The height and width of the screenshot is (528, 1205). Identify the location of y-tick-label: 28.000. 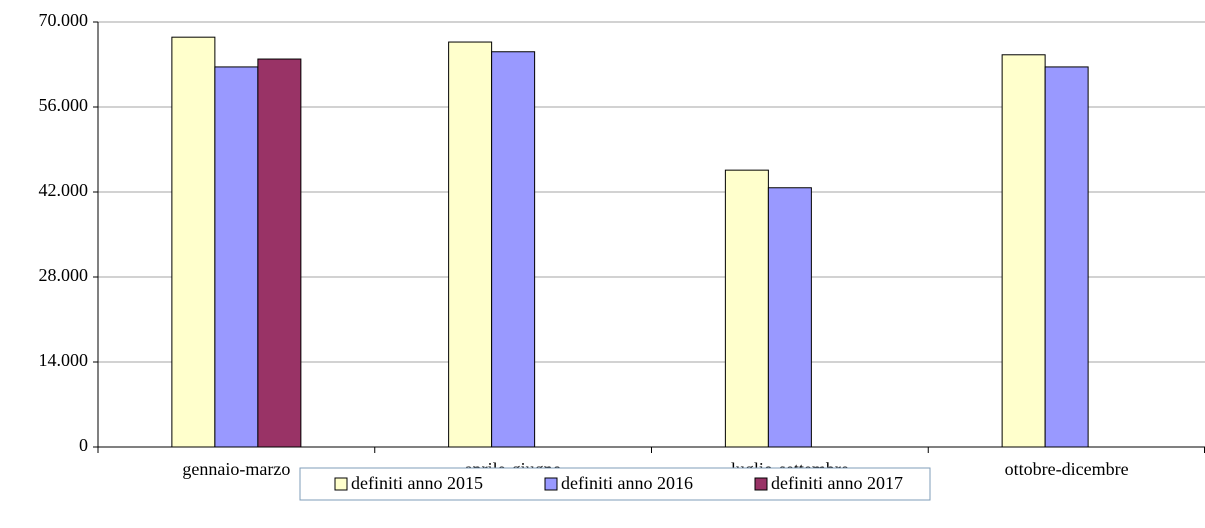
(64, 275).